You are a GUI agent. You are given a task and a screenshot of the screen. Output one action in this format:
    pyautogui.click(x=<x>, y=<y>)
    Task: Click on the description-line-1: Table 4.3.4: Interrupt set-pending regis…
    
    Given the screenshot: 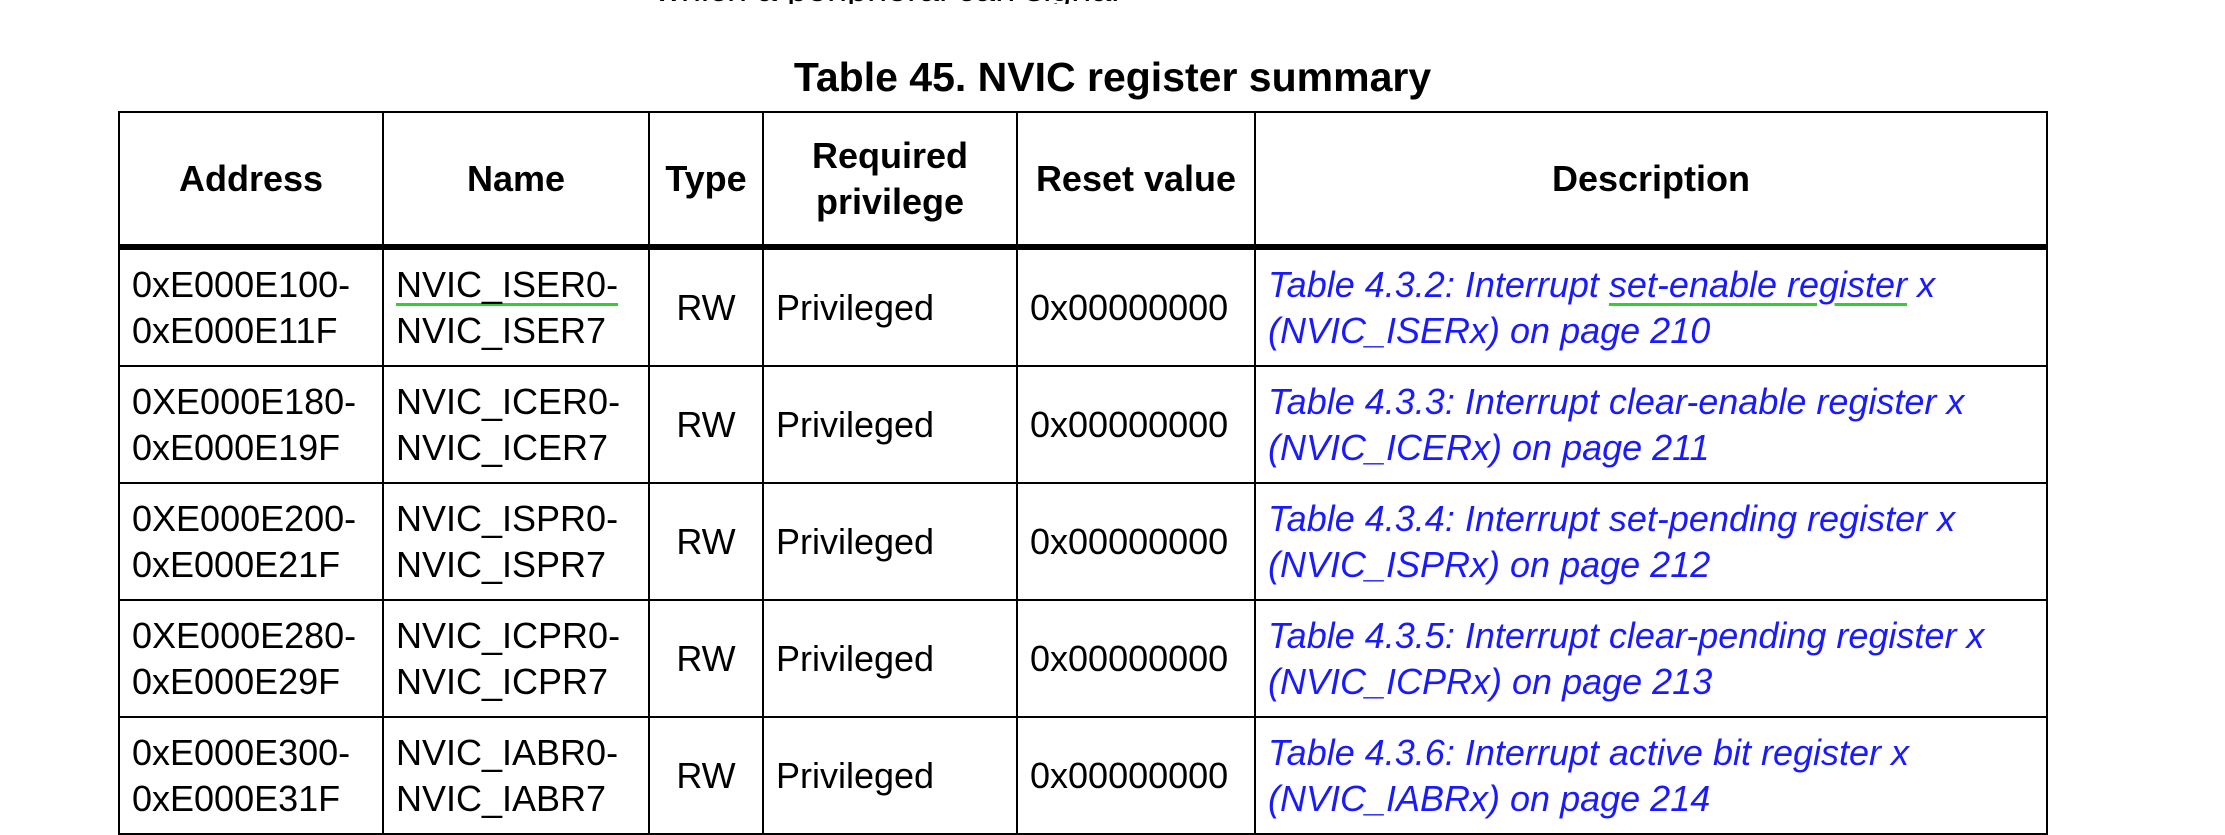 What is the action you would take?
    pyautogui.click(x=1612, y=518)
    